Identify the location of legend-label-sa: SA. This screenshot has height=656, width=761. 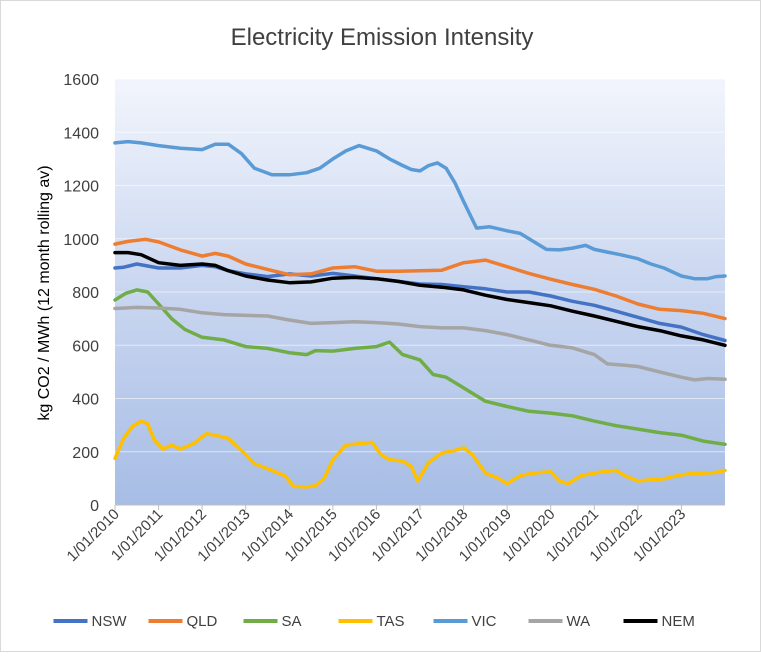
(292, 621).